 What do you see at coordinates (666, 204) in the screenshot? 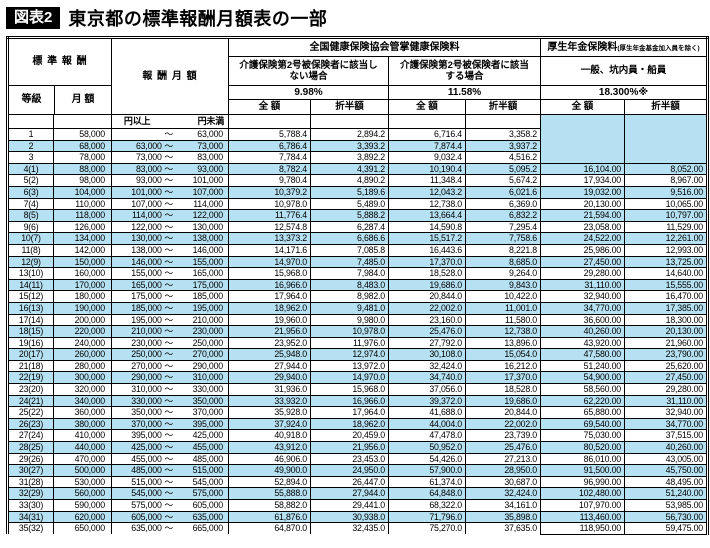
I see `pension-half-cell: 10,065.00` at bounding box center [666, 204].